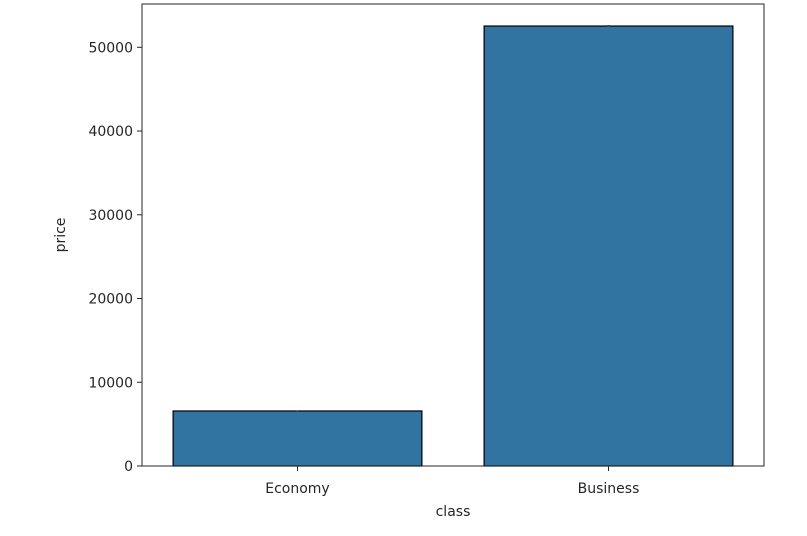  I want to click on x-axis-label: class, so click(453, 512).